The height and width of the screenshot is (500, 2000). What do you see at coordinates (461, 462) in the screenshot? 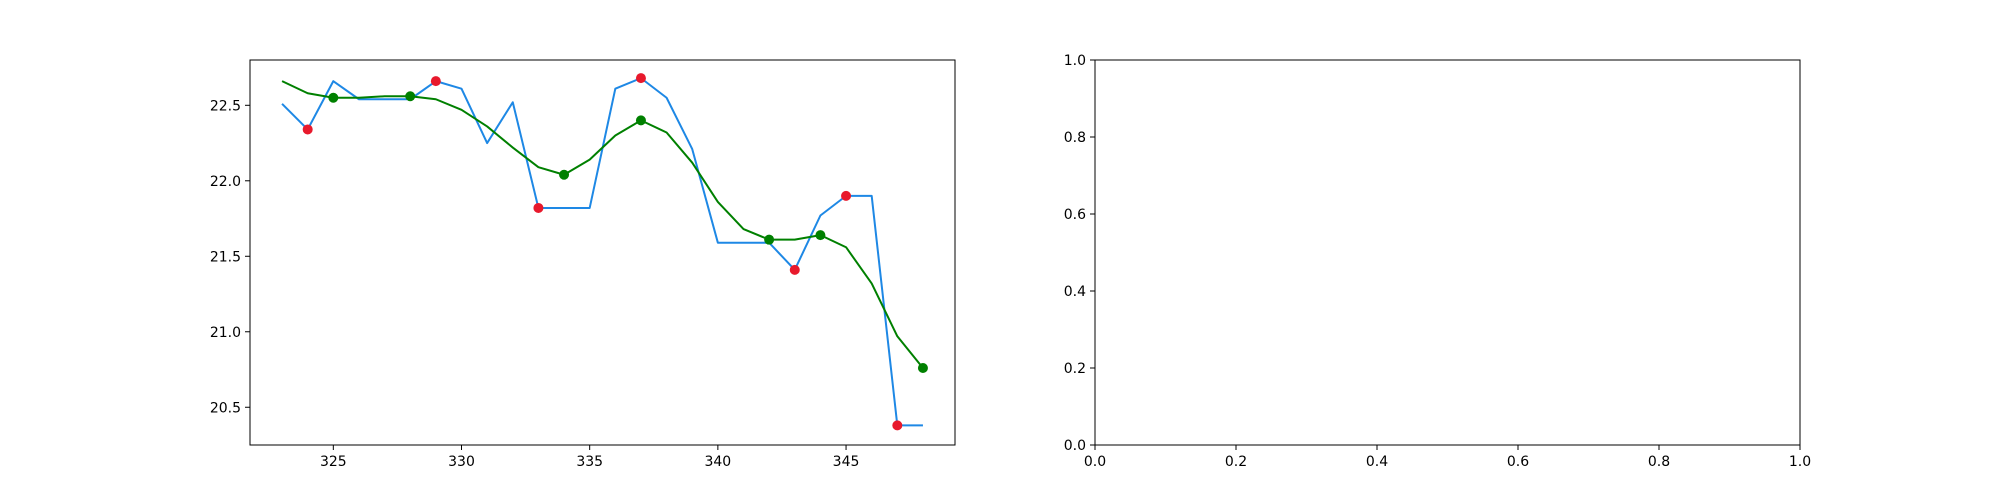
I see `x-tick-label: 330` at bounding box center [461, 462].